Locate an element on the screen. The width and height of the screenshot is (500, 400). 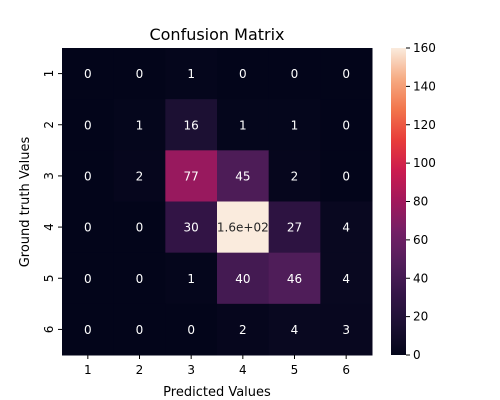
cell-r2-c6 is located at coordinates (346, 125).